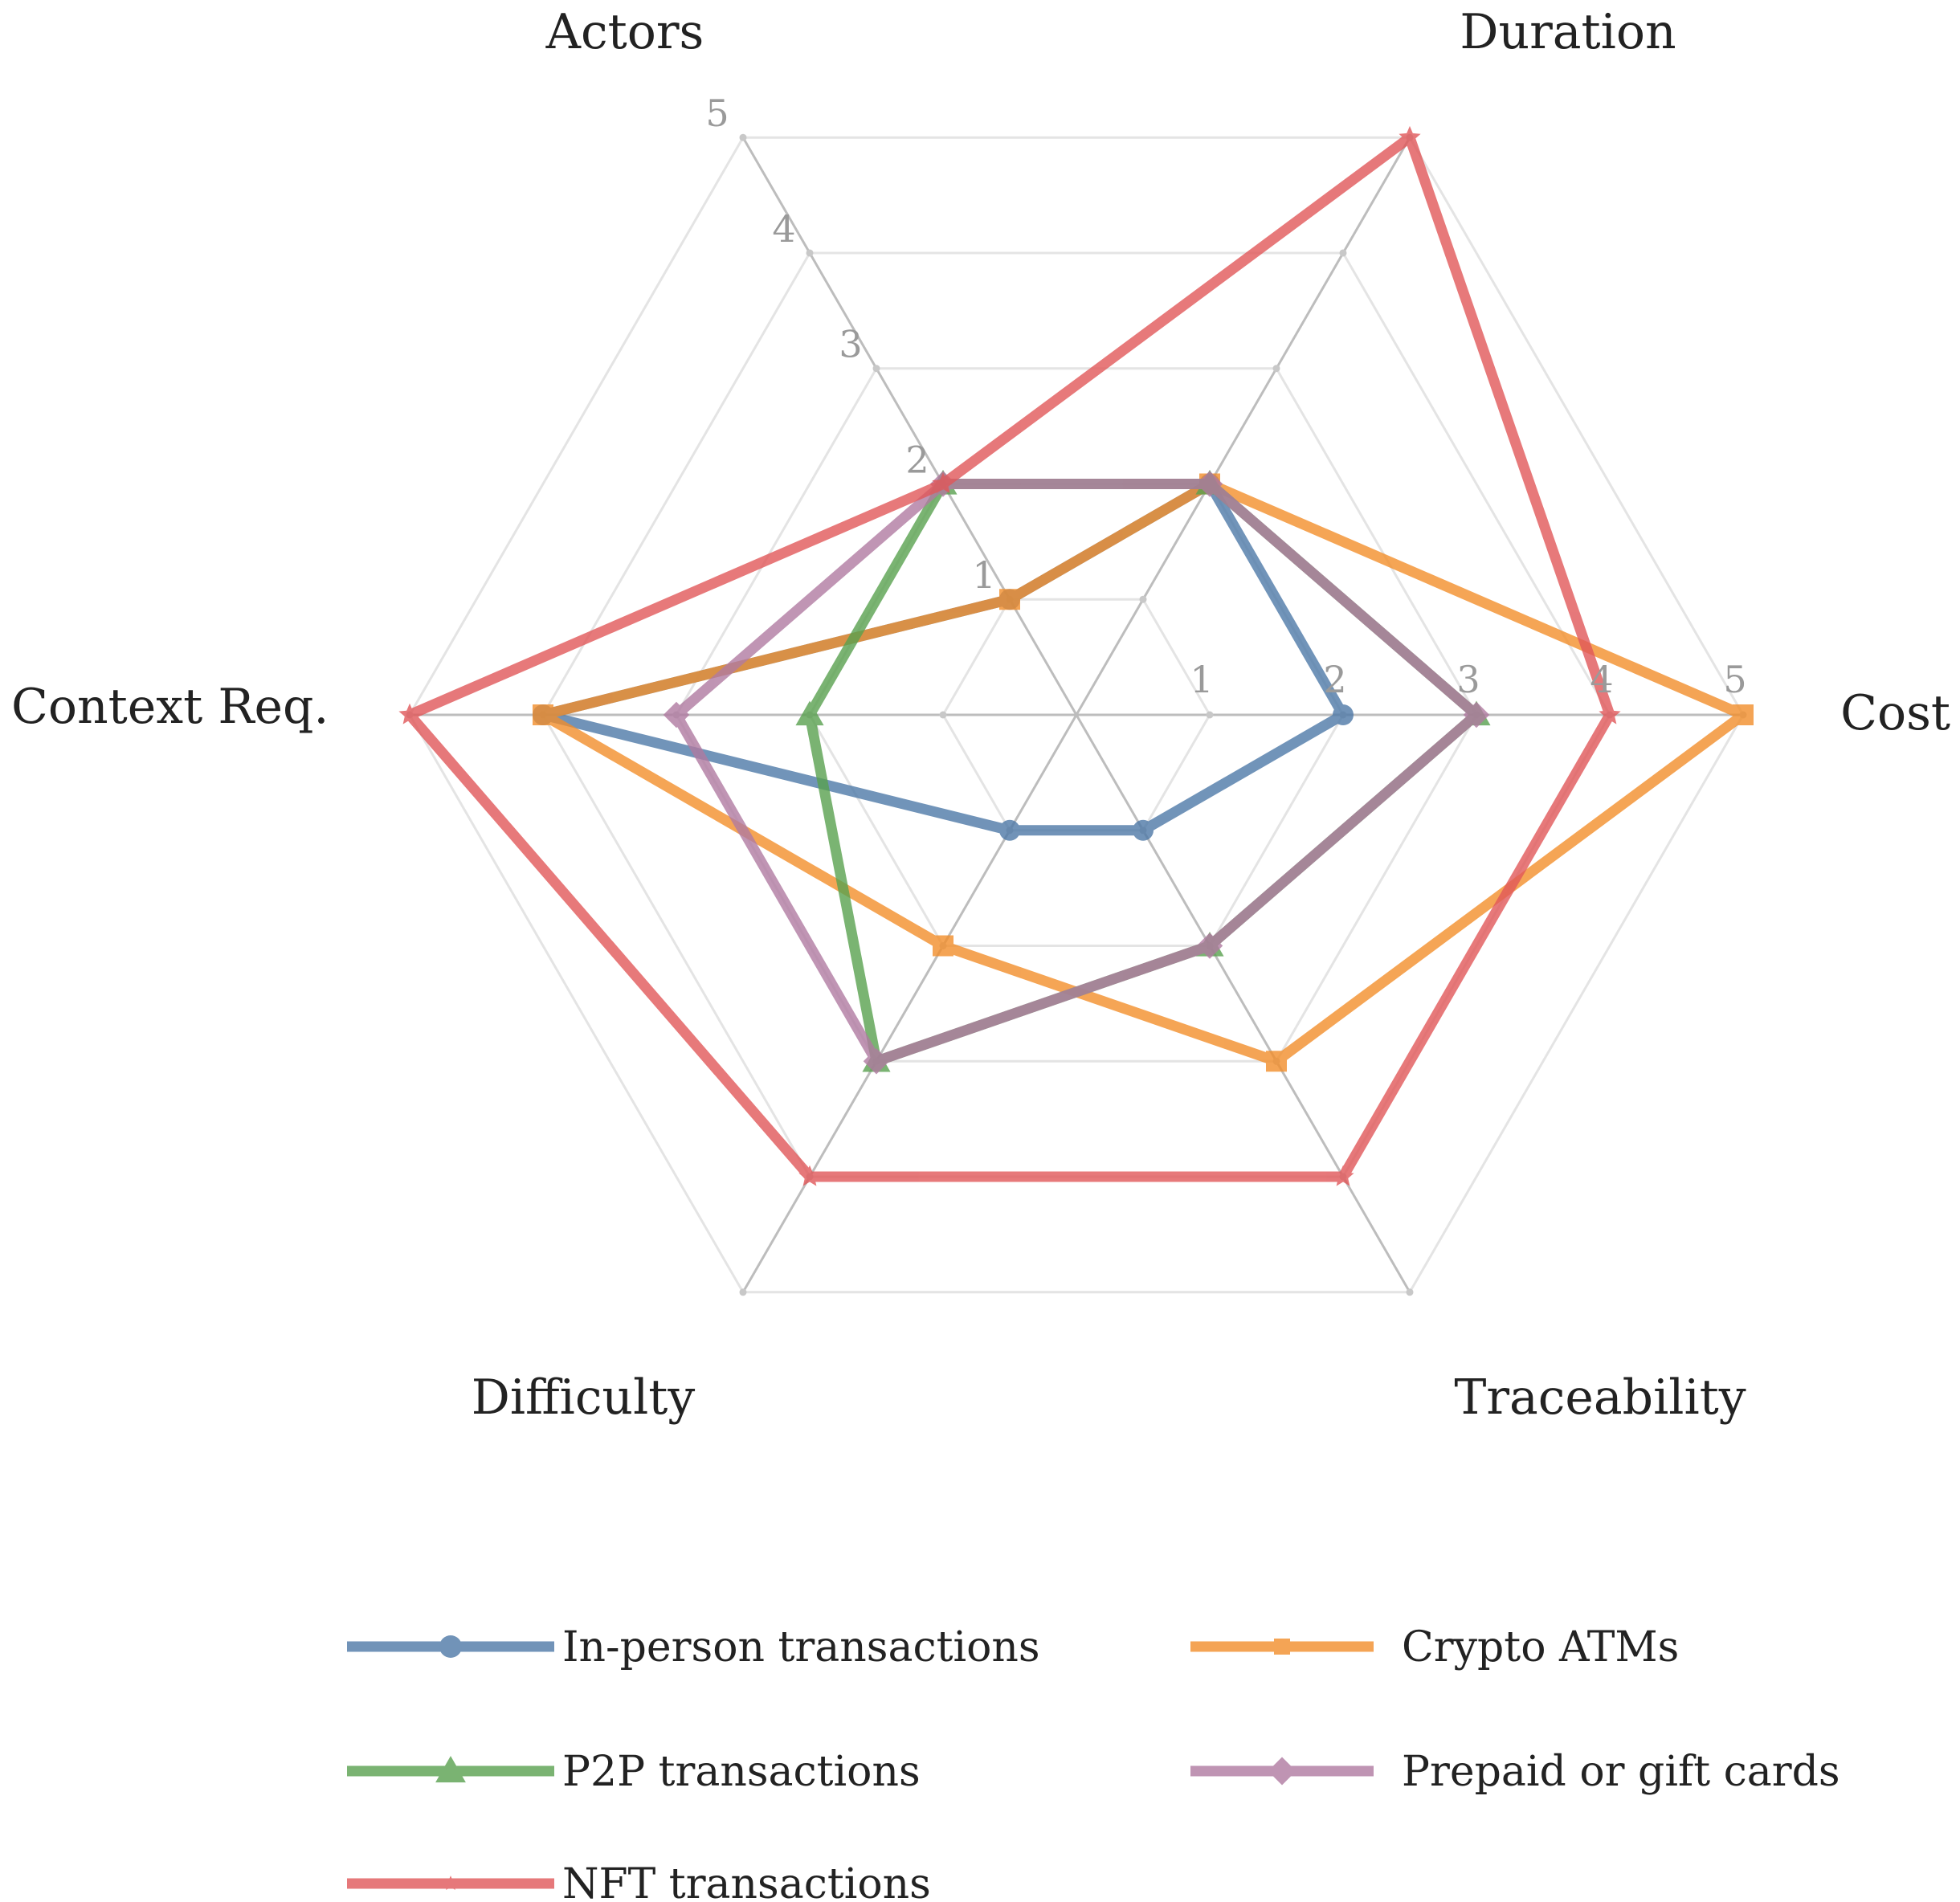 The image size is (1960, 1902). What do you see at coordinates (1621, 1772) in the screenshot?
I see `legend-label: Prepaid or gift cards` at bounding box center [1621, 1772].